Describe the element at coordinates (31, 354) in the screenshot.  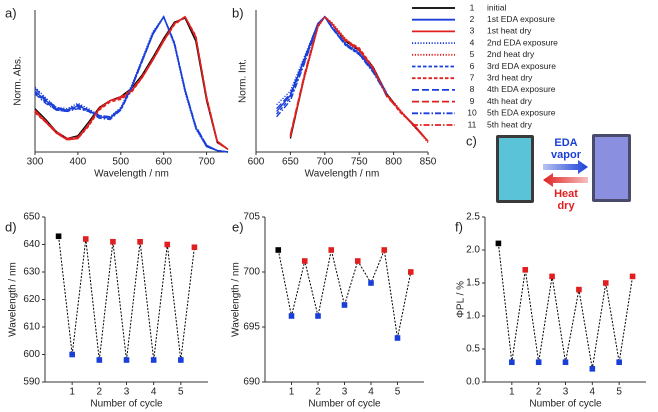
I see `y-tick-label: 600` at that location.